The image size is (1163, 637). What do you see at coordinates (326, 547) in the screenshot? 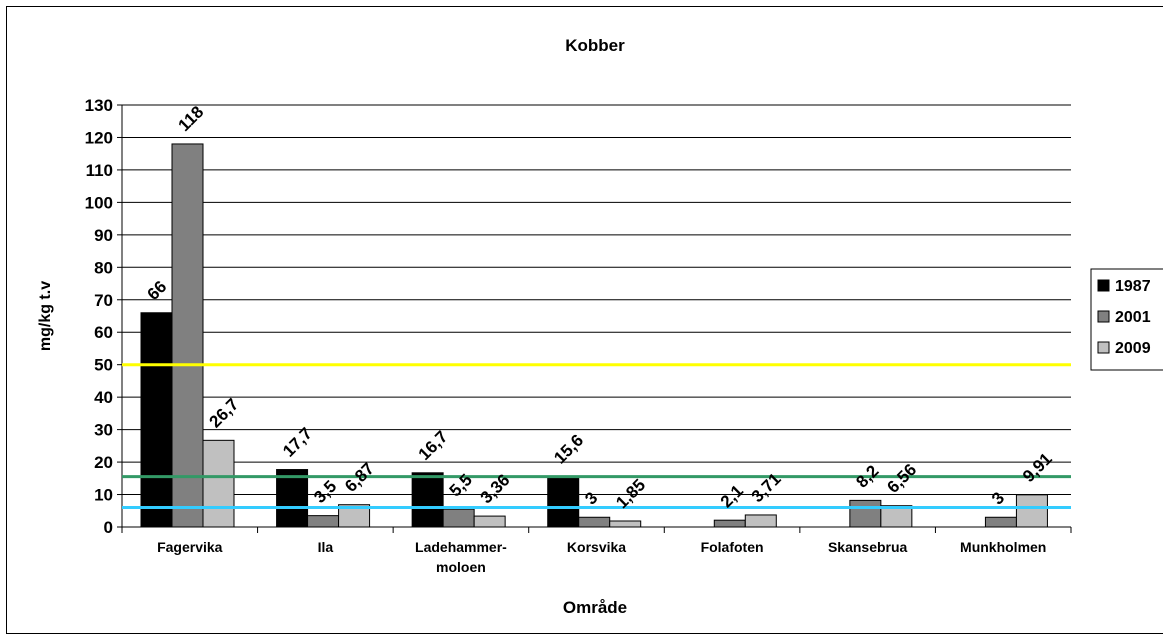
I see `x-tick-label: Ila` at bounding box center [326, 547].